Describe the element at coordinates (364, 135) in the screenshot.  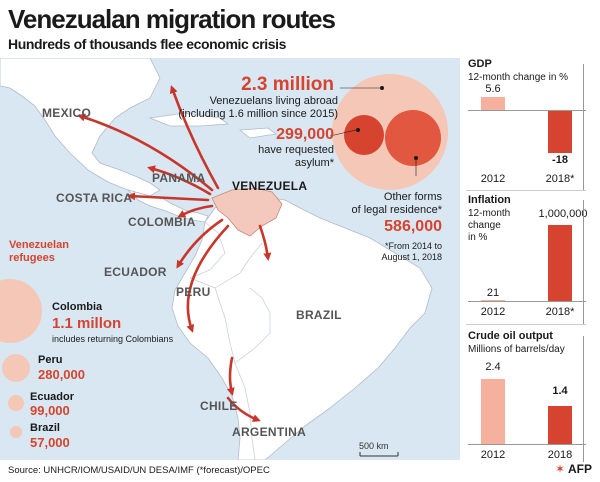
I see `asylum-bubble` at that location.